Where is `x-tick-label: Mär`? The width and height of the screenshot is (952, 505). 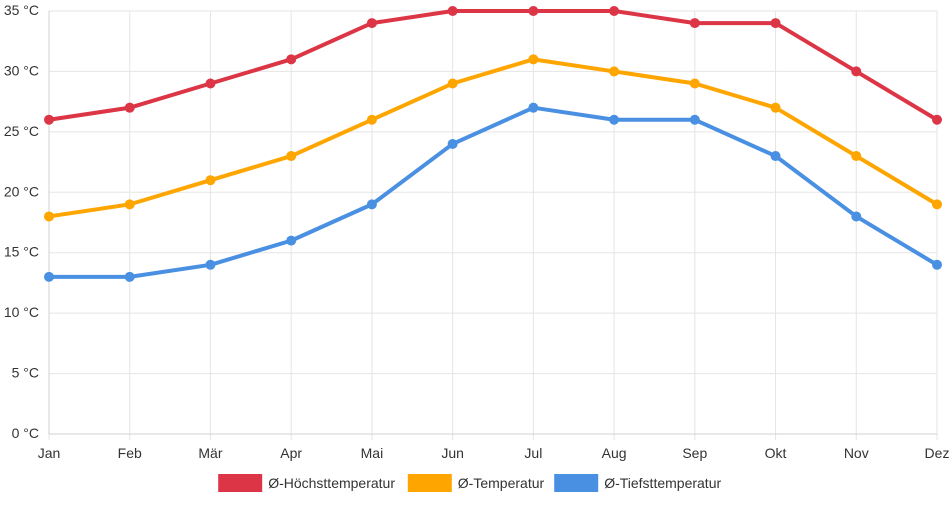 x-tick-label: Mär is located at coordinates (210, 453).